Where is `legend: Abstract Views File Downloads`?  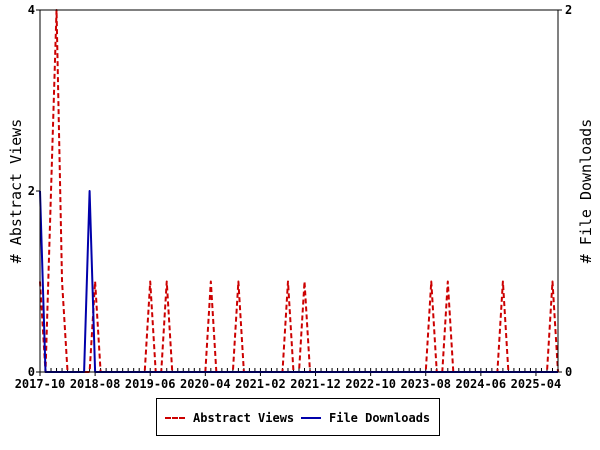
legend: Abstract Views File Downloads is located at coordinates (298, 417).